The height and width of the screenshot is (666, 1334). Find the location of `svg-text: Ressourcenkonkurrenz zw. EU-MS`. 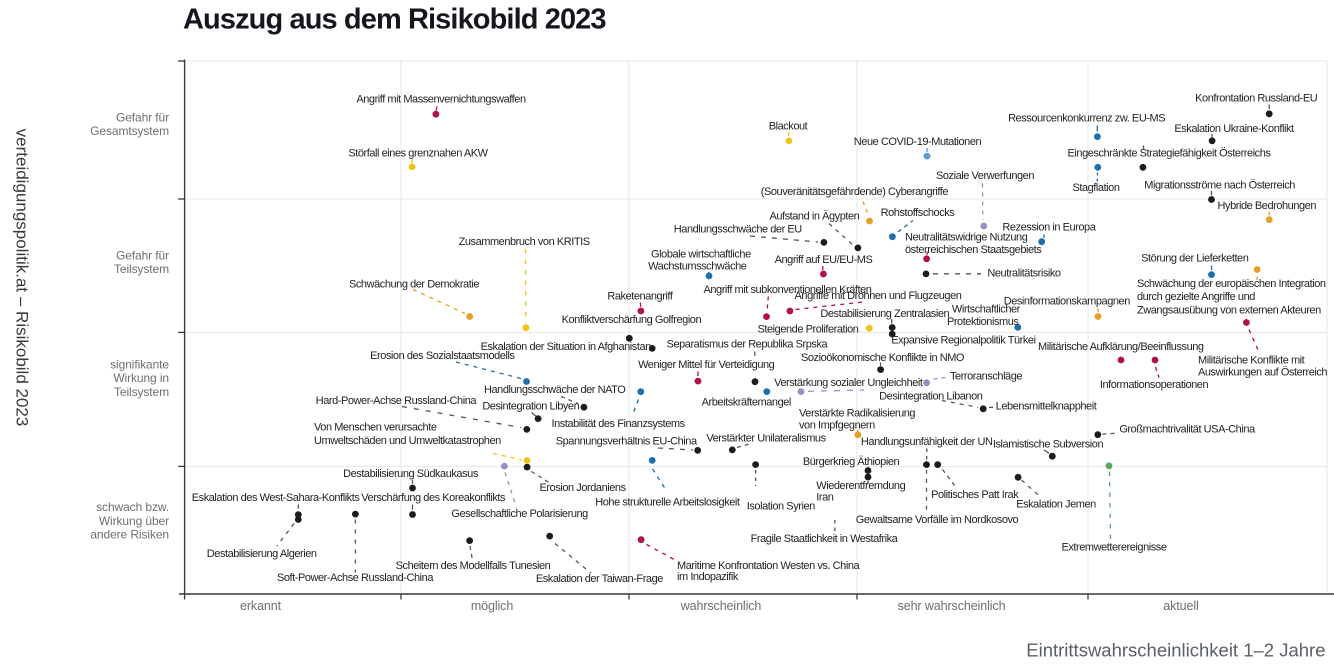

svg-text: Ressourcenkonkurrenz zw. EU-MS is located at coordinates (1086, 119).